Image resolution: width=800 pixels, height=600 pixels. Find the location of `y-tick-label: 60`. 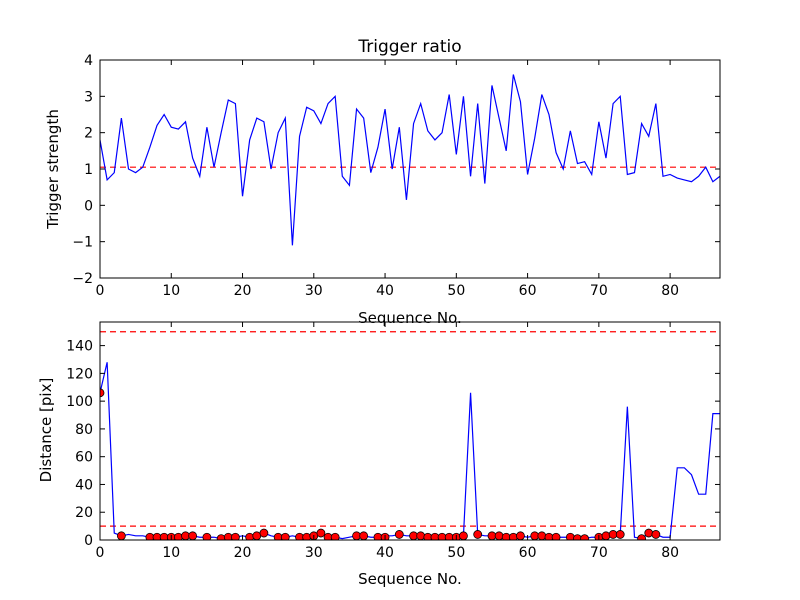

y-tick-label: 60 is located at coordinates (84, 458).